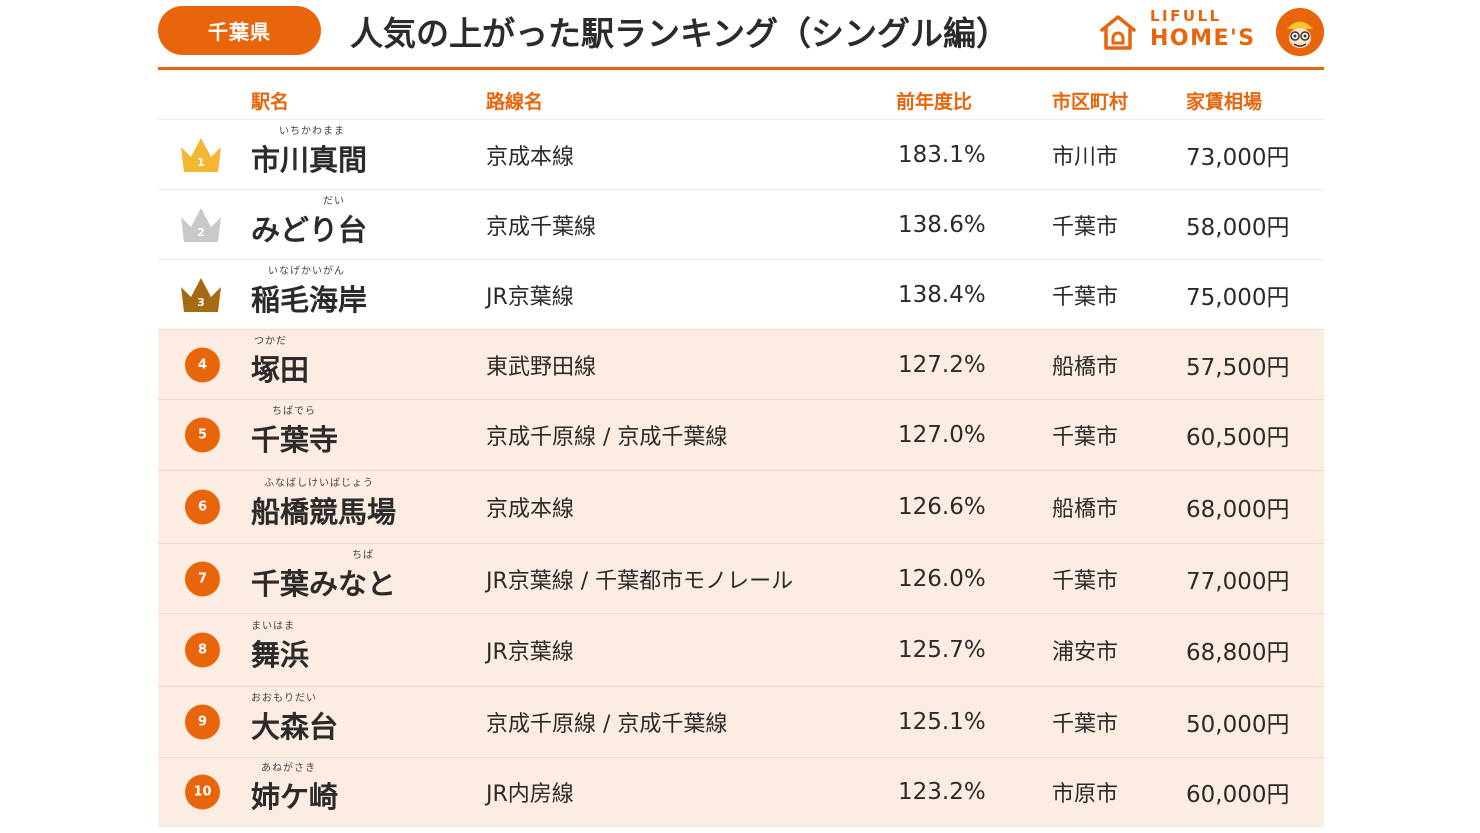 The image size is (1480, 833). What do you see at coordinates (202, 364) in the screenshot?
I see `rank-circle-icon: 4` at bounding box center [202, 364].